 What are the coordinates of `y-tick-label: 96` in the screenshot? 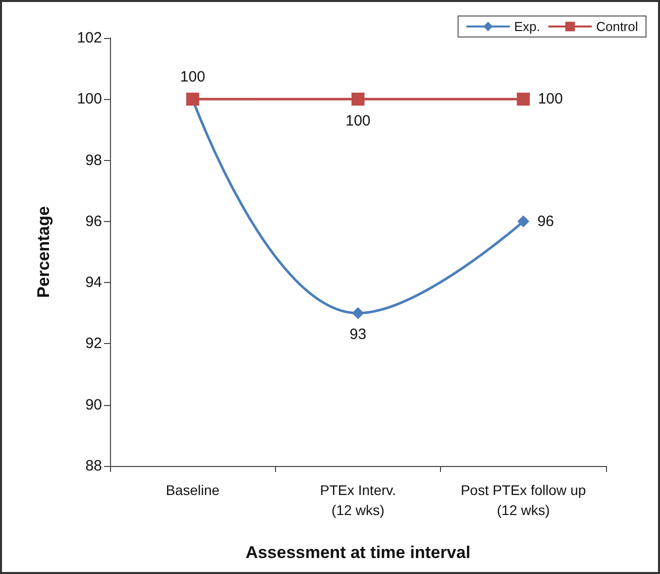 It's located at (93, 221).